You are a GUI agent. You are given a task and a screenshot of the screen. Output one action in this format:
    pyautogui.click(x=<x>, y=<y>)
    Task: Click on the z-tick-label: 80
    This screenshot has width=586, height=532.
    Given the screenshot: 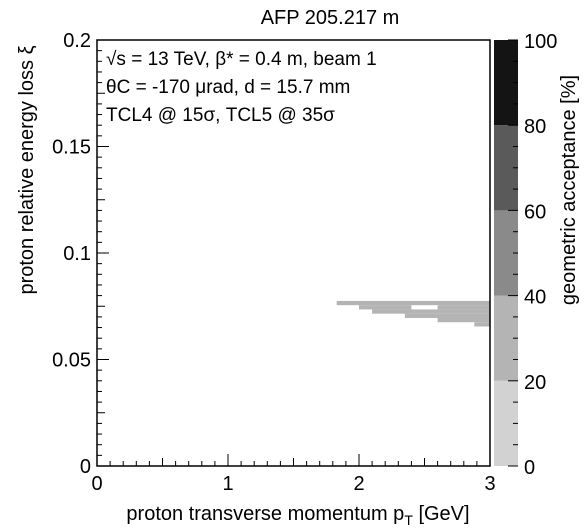 What is the action you would take?
    pyautogui.click(x=535, y=127)
    